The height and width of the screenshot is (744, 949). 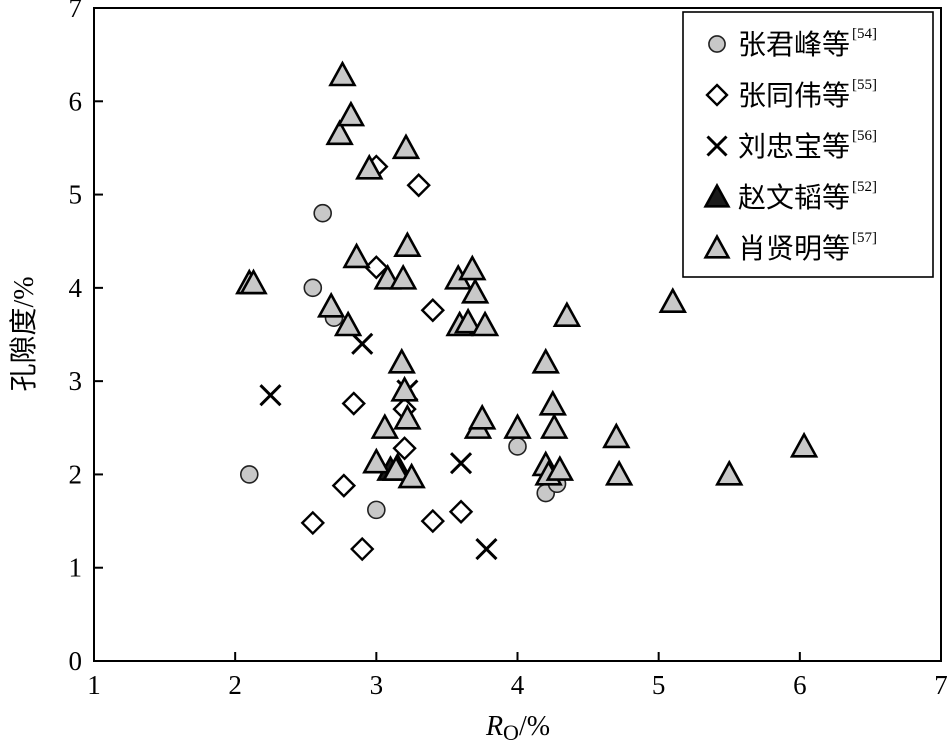 What do you see at coordinates (76, 195) in the screenshot?
I see `y-tick-label: 5` at bounding box center [76, 195].